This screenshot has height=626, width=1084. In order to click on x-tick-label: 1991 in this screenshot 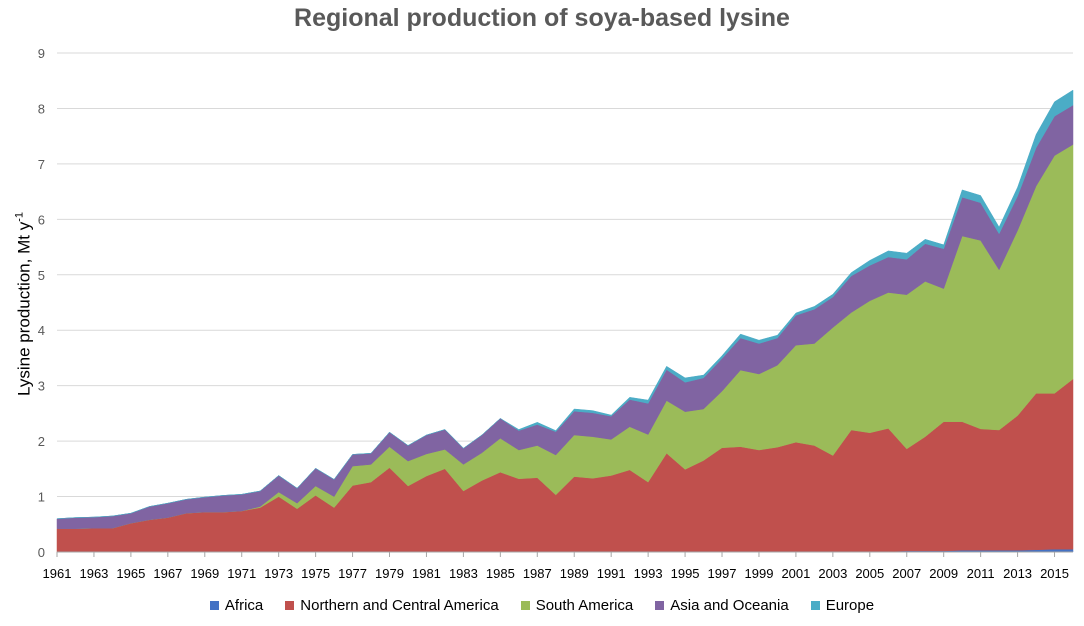, I will do `click(611, 573)`.